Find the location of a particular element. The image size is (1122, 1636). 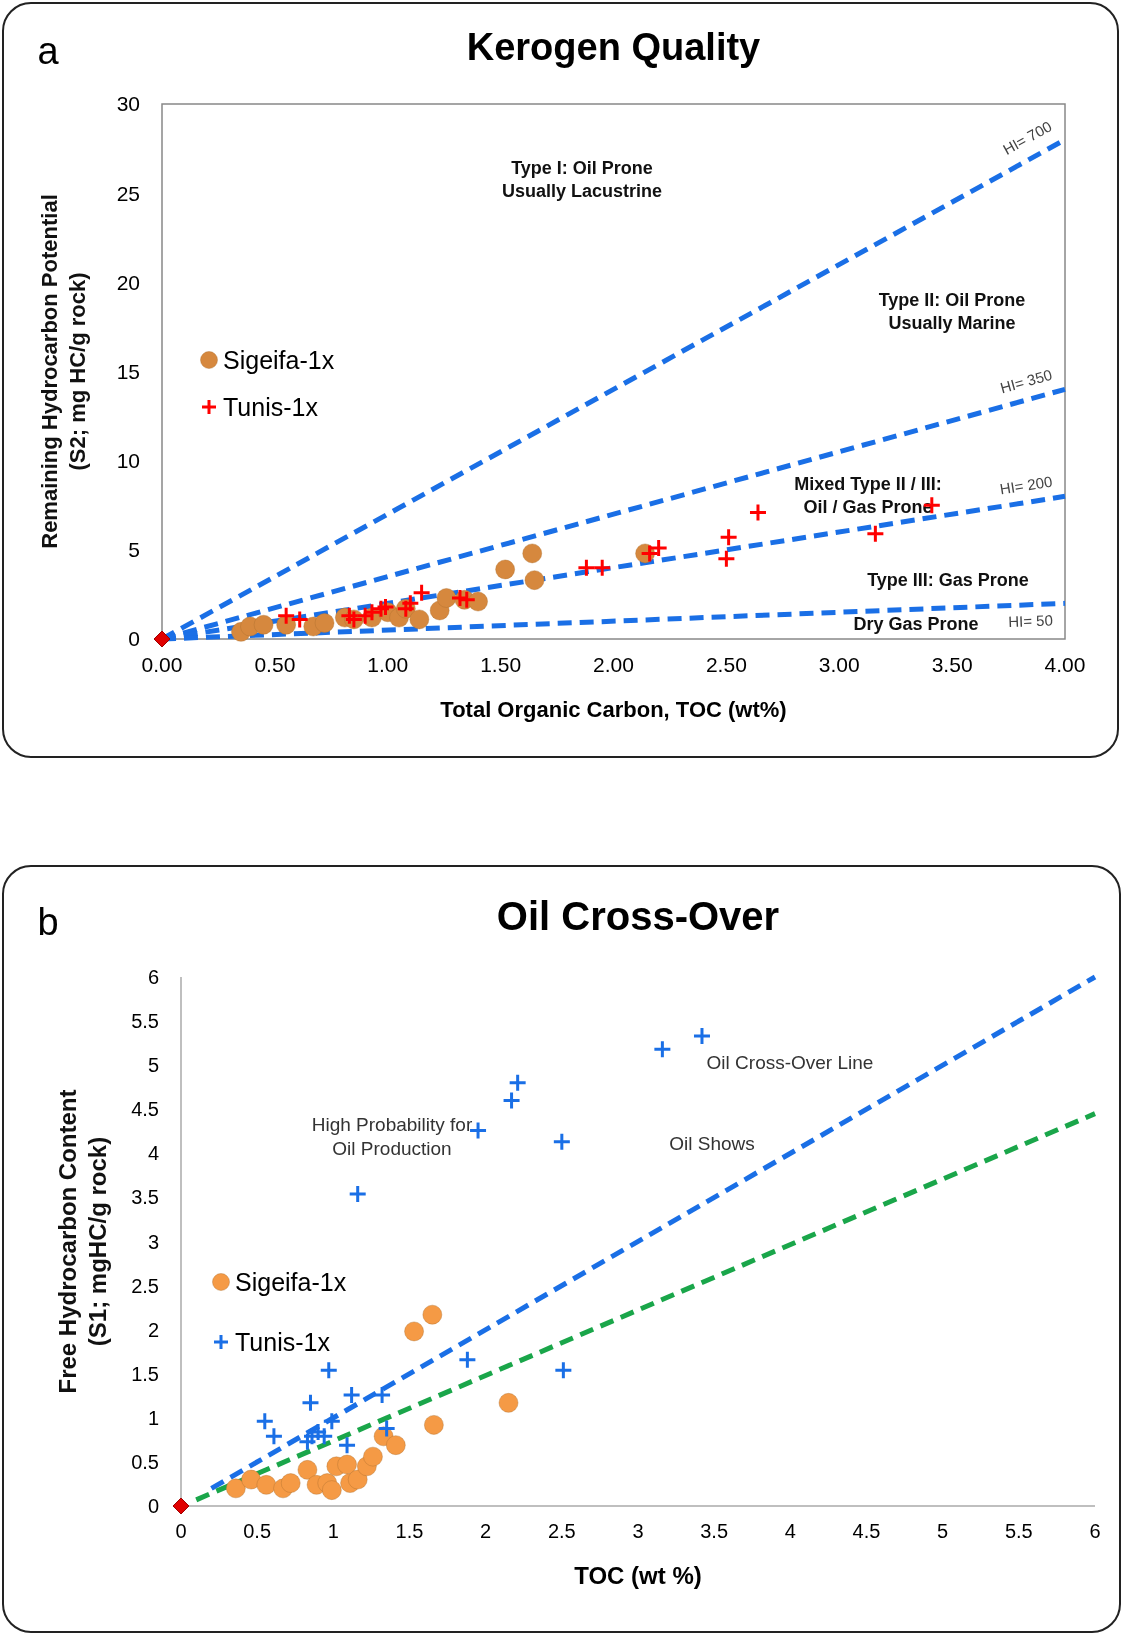

x-tick-label: 3.50 is located at coordinates (952, 664).